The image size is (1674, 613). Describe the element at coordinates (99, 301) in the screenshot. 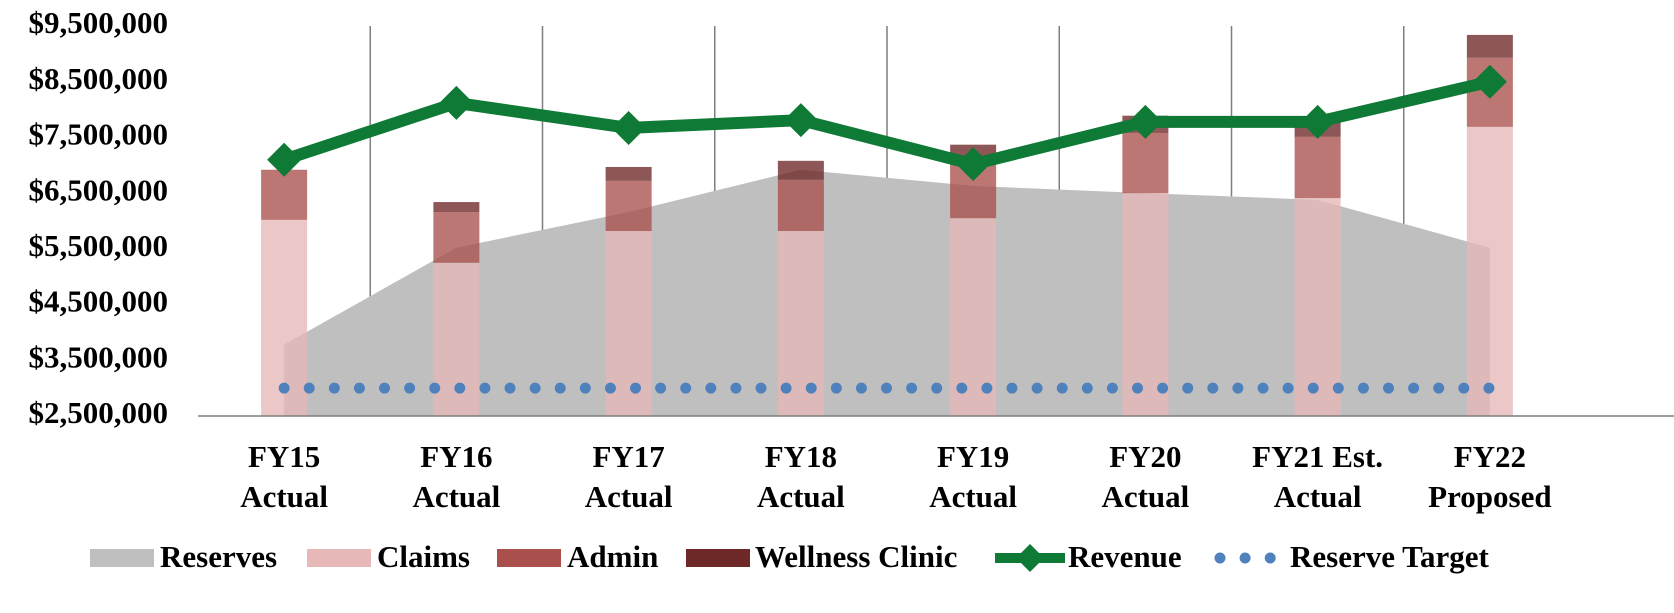

I see `y-tick-label: $4,500,000` at that location.